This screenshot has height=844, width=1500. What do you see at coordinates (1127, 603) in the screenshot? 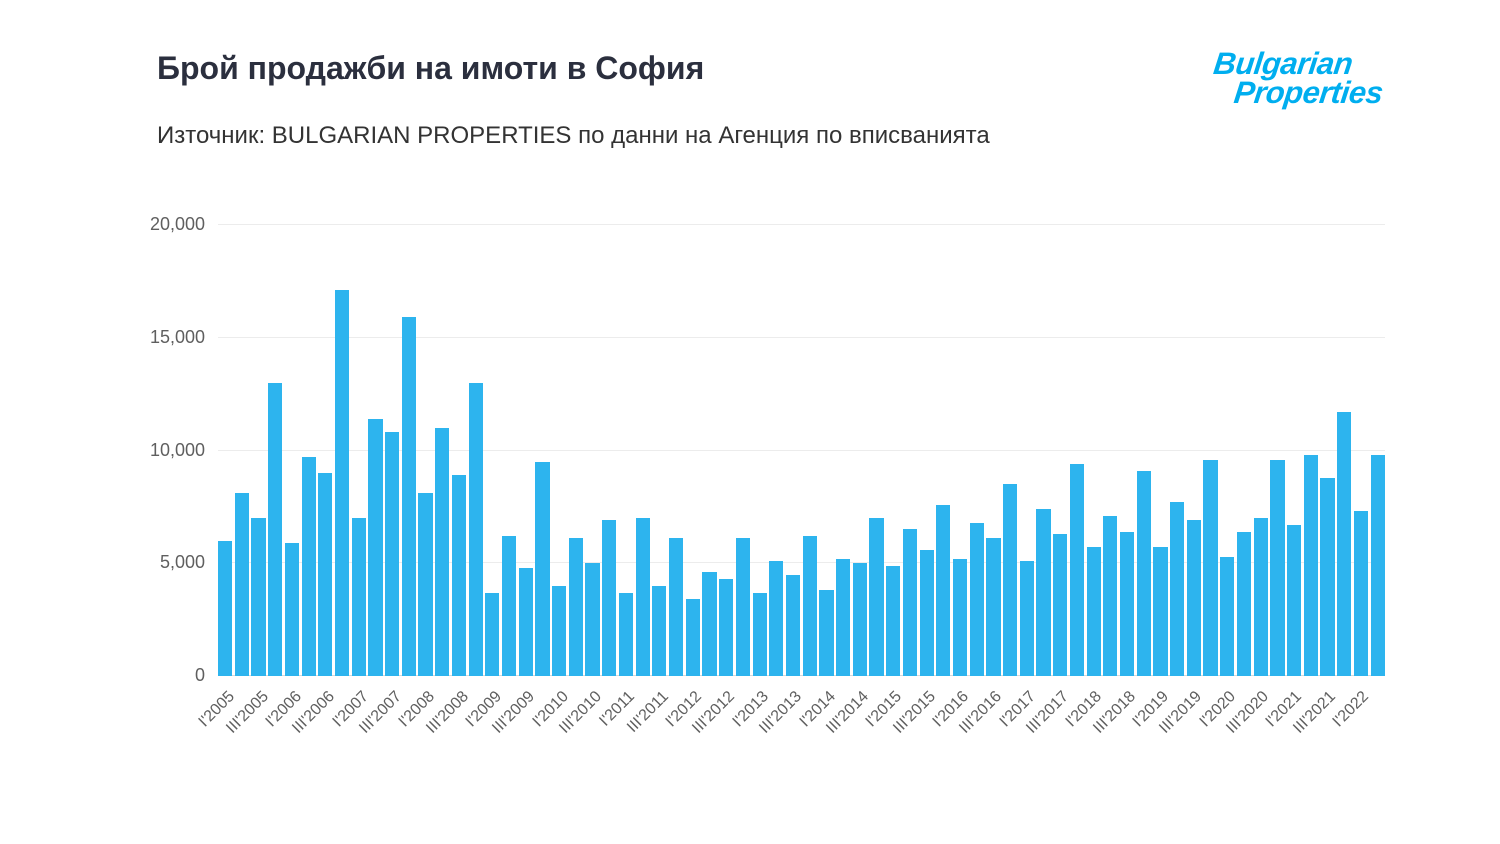
I see `bar-III'2018` at bounding box center [1127, 603].